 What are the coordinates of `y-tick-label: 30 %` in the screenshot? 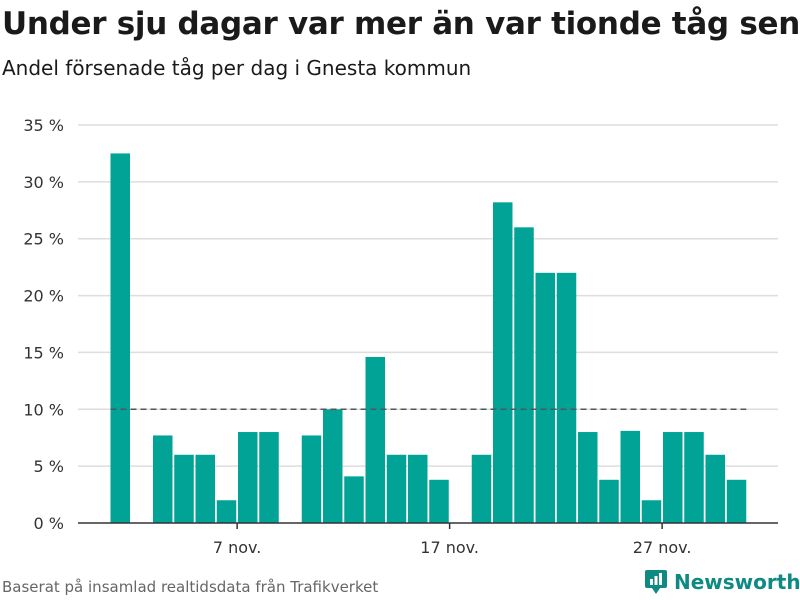 It's located at (43, 182).